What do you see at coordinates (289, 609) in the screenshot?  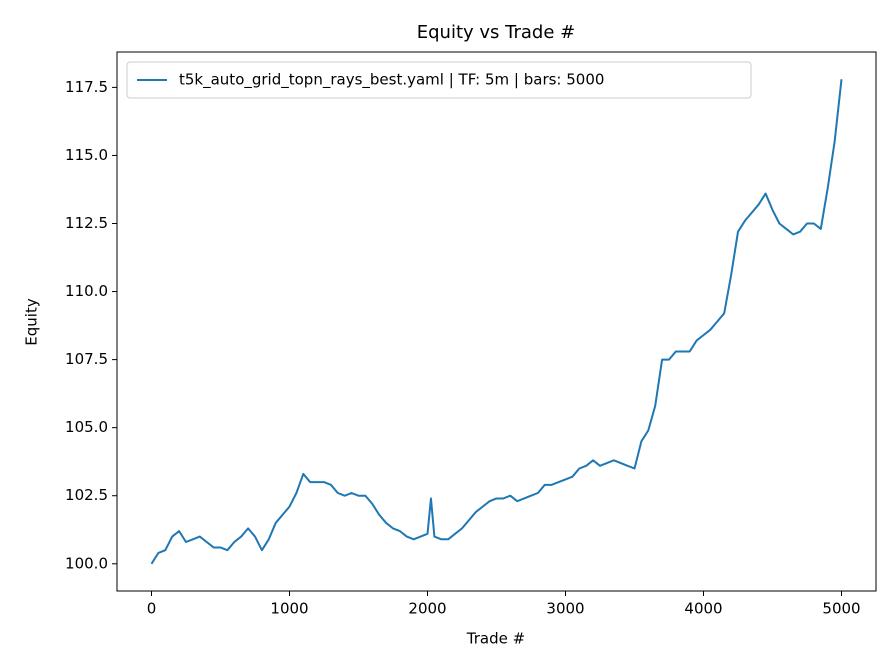 I see `x-tick-label: 1000` at bounding box center [289, 609].